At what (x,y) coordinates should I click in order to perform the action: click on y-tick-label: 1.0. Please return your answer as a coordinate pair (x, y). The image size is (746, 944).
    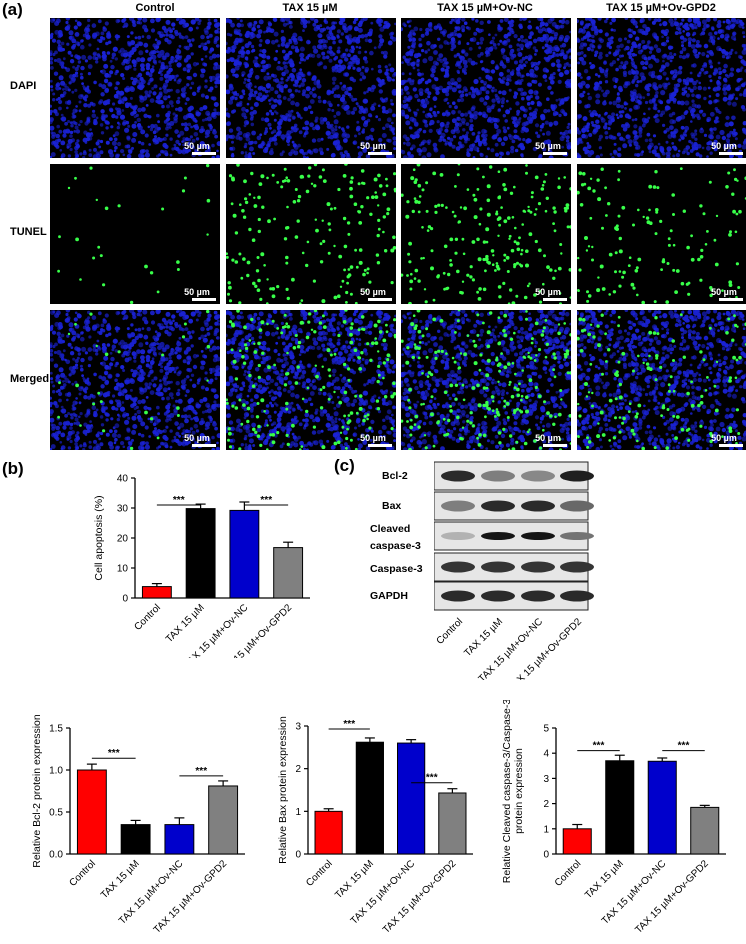
    Looking at the image, I should click on (56, 771).